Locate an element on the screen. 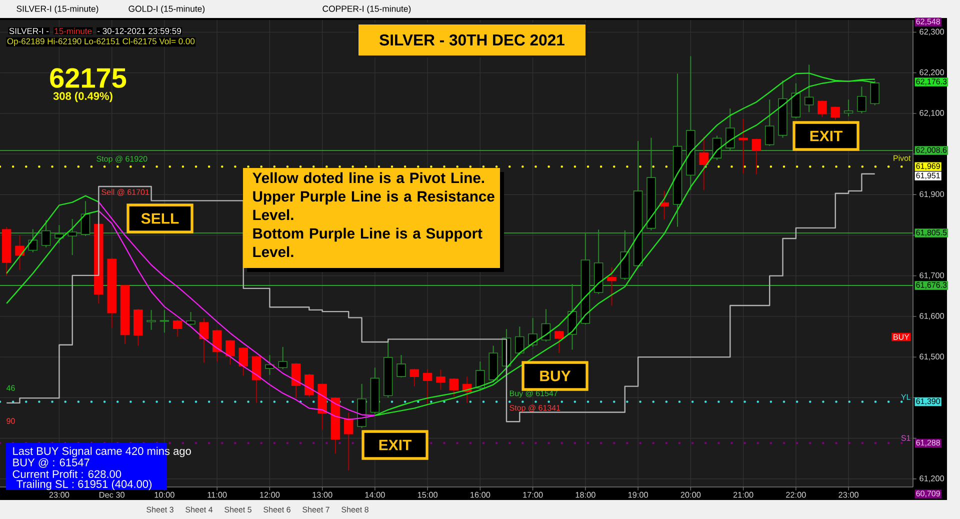  y-tick-label: 61,200 is located at coordinates (932, 478).